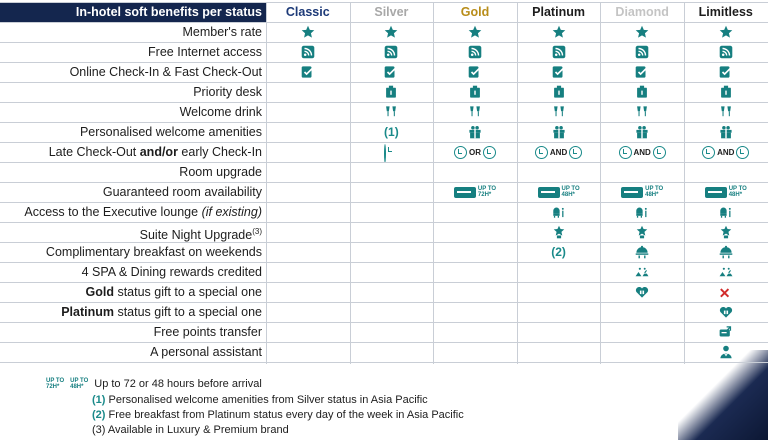 Image resolution: width=768 pixels, height=440 pixels. What do you see at coordinates (391, 12) in the screenshot?
I see `tier-silver: Silver` at bounding box center [391, 12].